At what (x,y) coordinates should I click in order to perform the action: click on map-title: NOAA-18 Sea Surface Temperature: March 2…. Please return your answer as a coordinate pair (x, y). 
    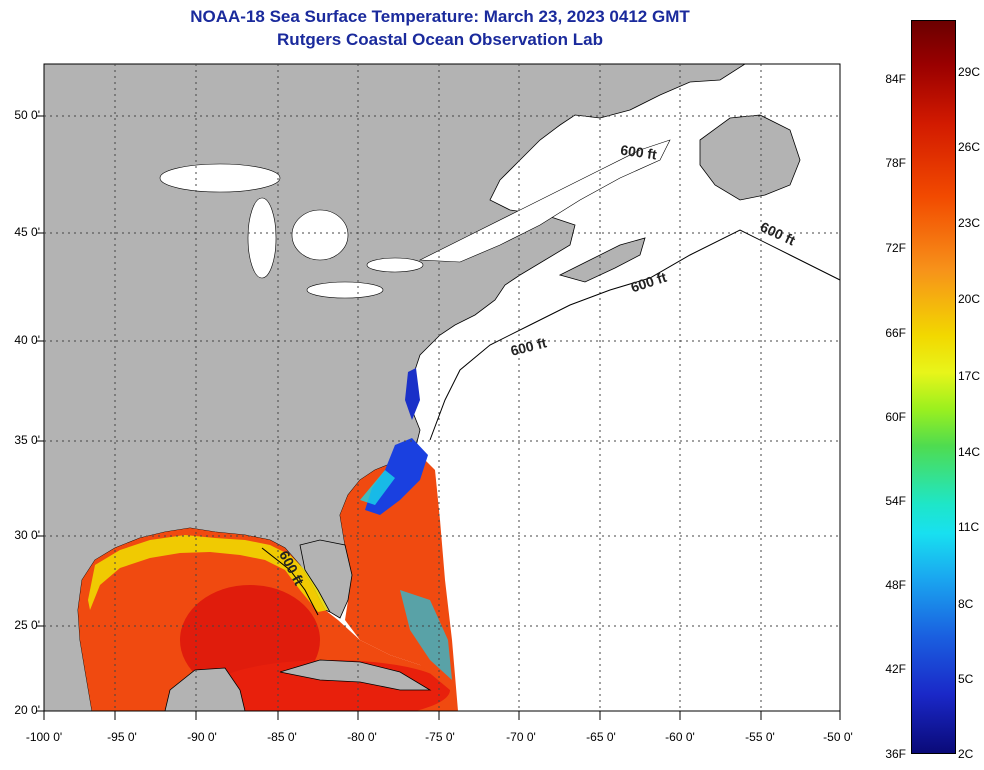
    Looking at the image, I should click on (440, 16).